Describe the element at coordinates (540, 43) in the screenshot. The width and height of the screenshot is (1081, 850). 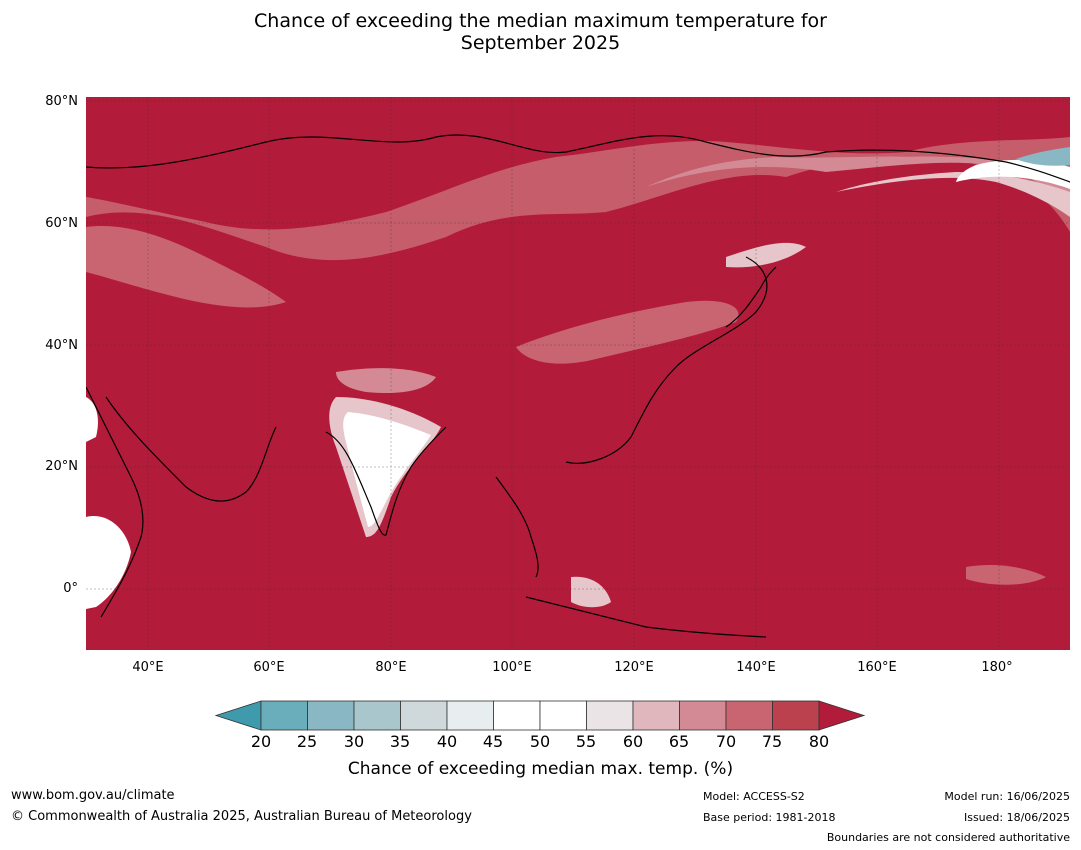
I see `title-line-2: September 2025` at that location.